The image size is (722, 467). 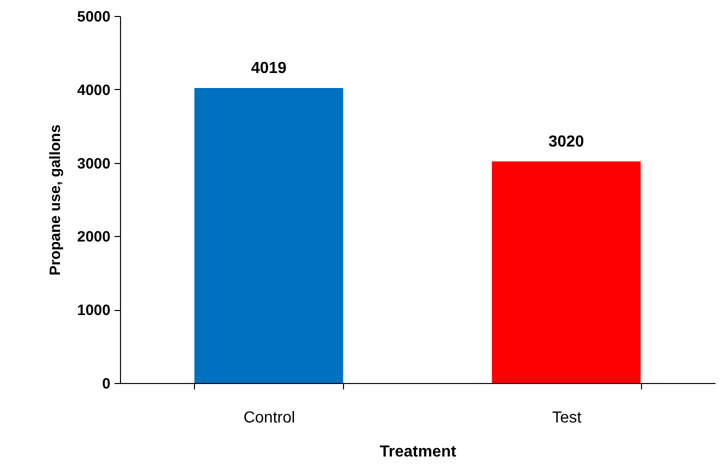 I want to click on x-tick-label: Test, so click(x=567, y=418).